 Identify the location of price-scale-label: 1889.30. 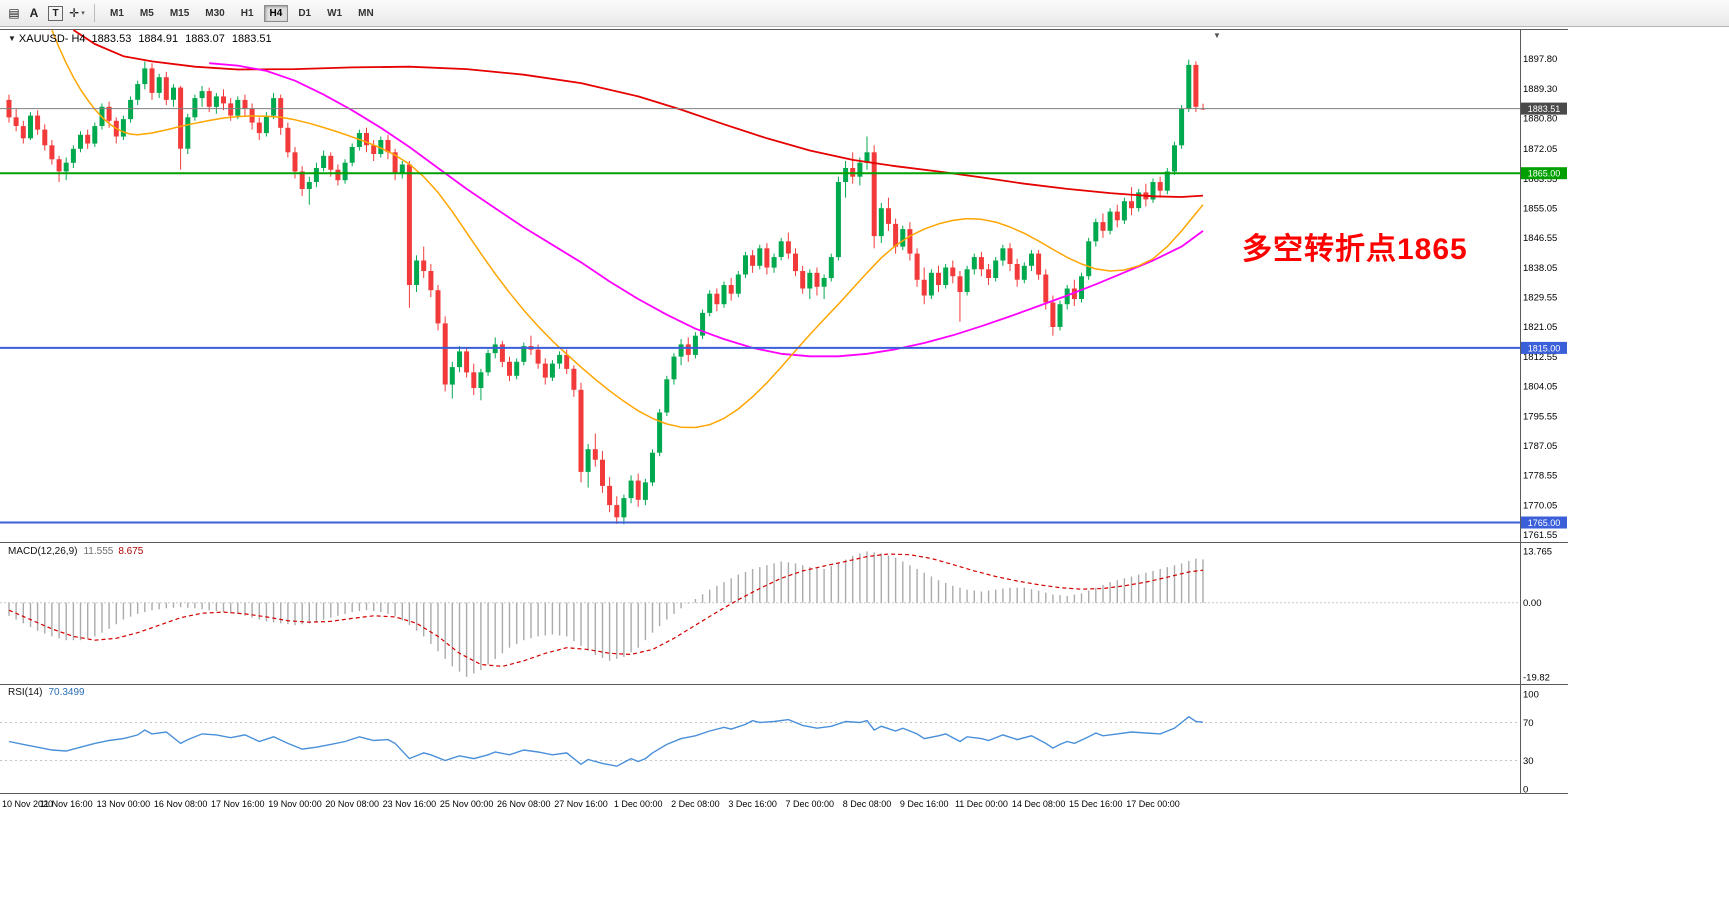
(1540, 89).